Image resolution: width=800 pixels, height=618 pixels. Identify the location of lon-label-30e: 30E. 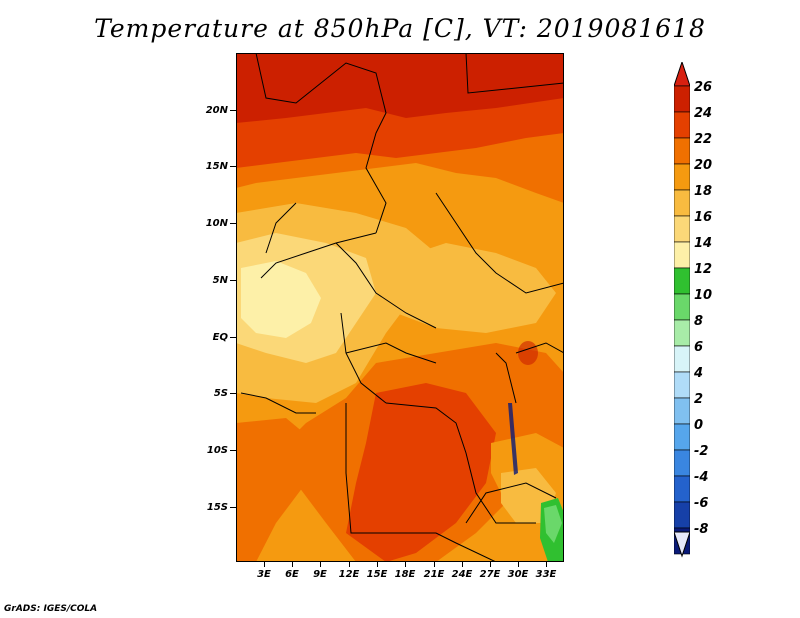
(518, 574).